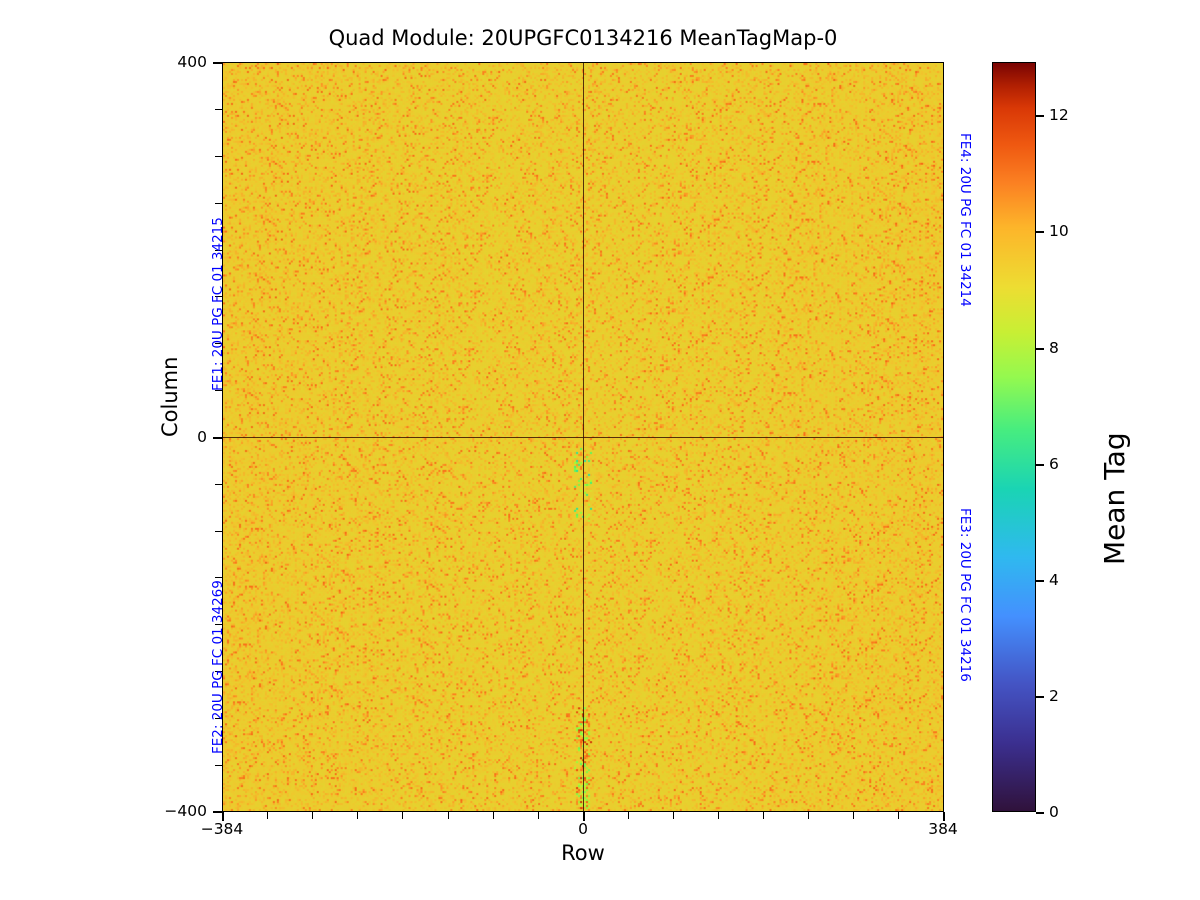  What do you see at coordinates (218, 304) in the screenshot?
I see `fe1-chip-label: FE1: 20U PG FC 01 34215` at bounding box center [218, 304].